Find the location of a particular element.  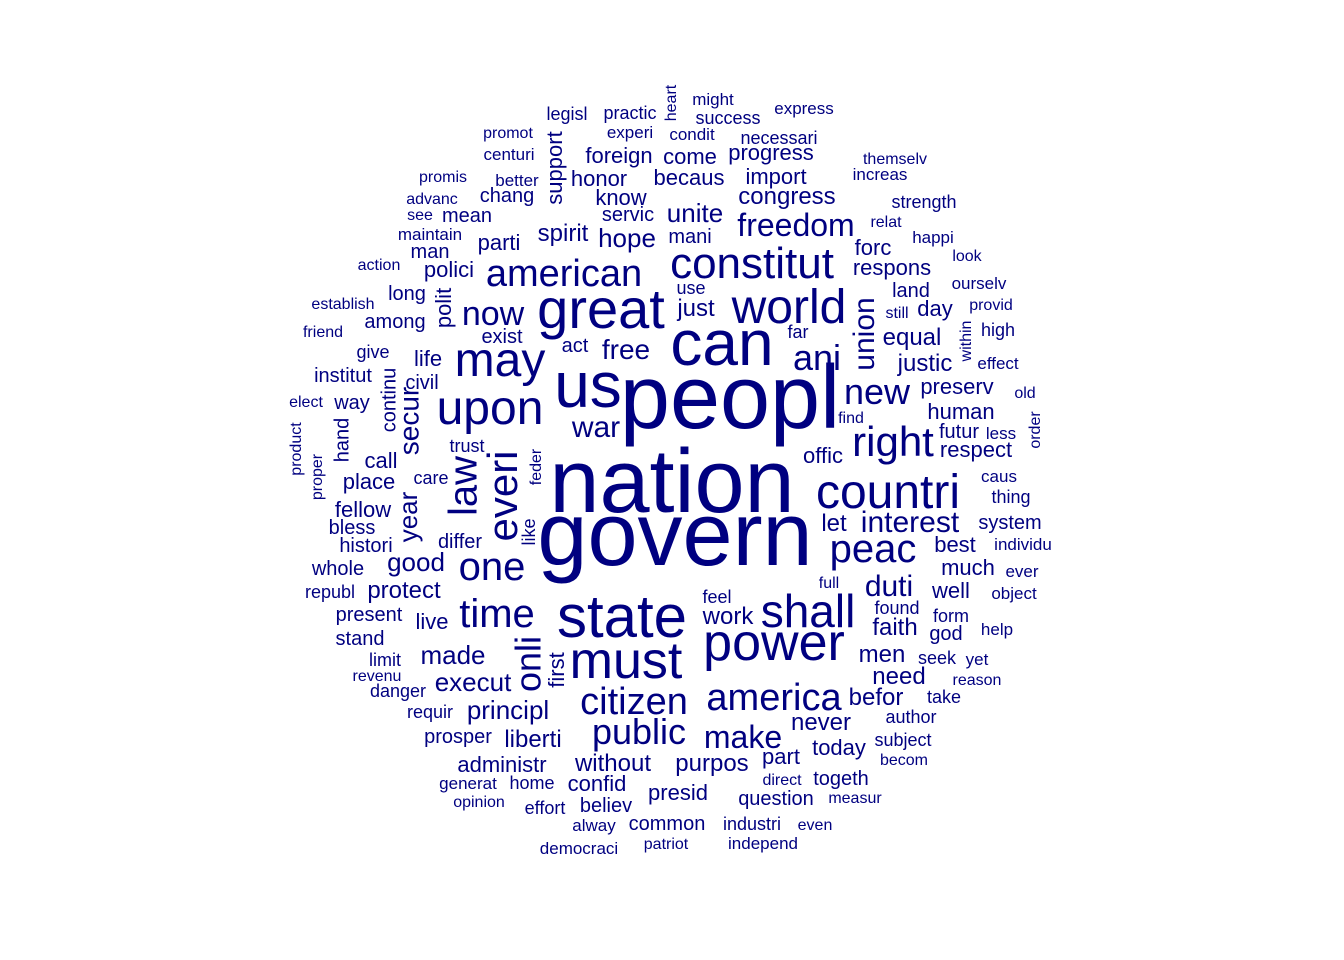

word-forc: forc is located at coordinates (873, 247).